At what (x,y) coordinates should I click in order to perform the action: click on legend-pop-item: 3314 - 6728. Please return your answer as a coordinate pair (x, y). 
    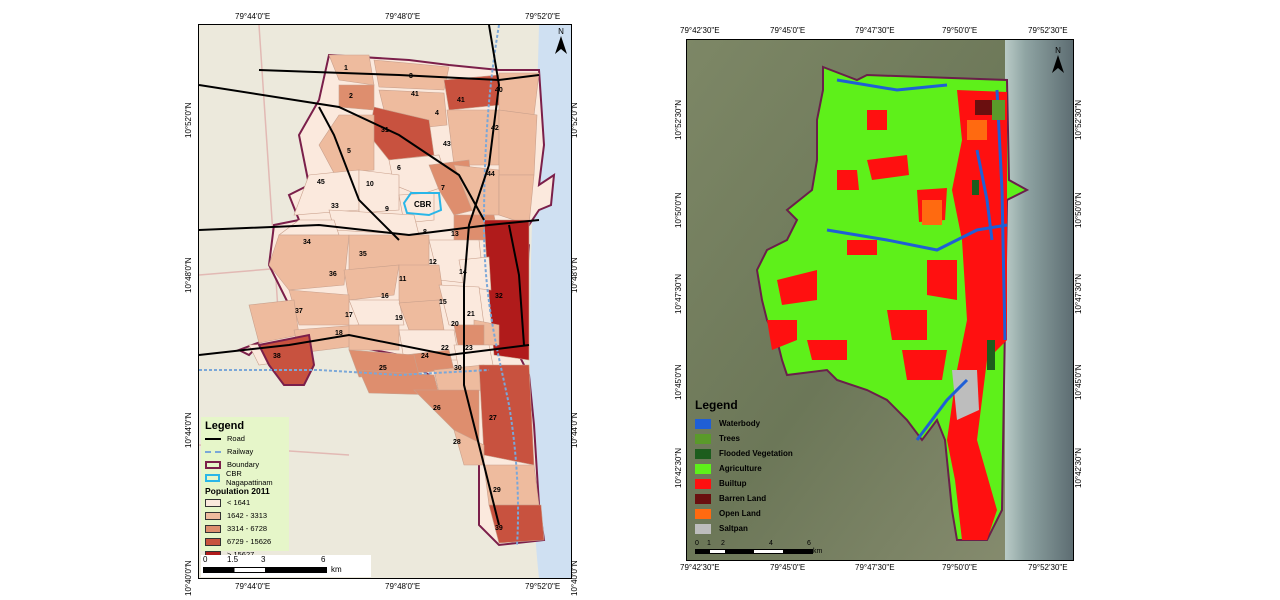
    Looking at the image, I should click on (245, 528).